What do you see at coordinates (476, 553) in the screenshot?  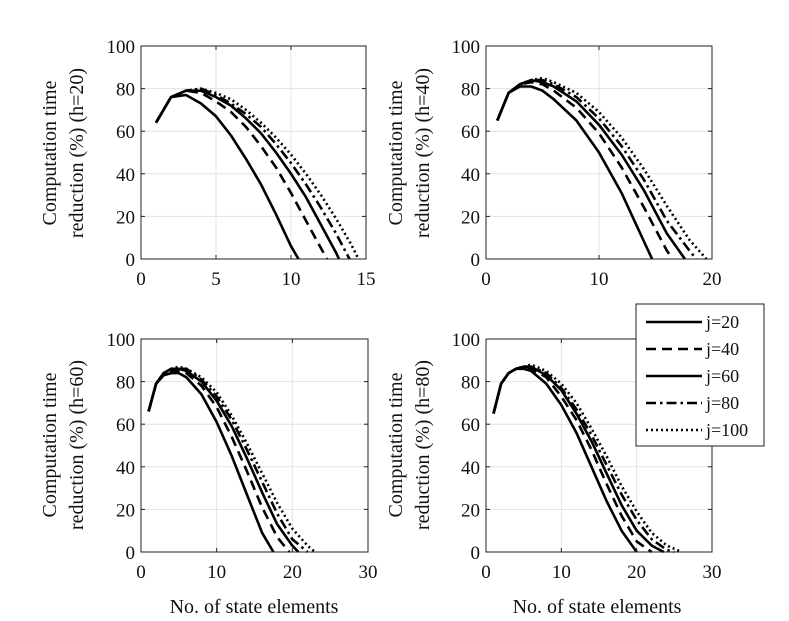 I see `y-tick-label-h80: 0` at bounding box center [476, 553].